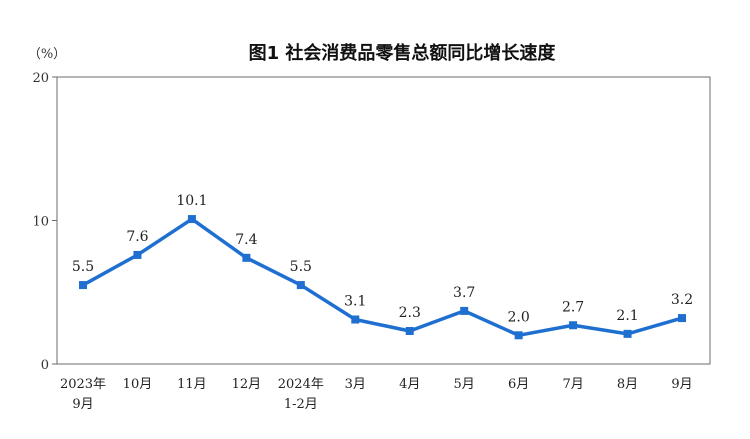 The height and width of the screenshot is (439, 750). I want to click on x-tick-label: 2023年, so click(83, 384).